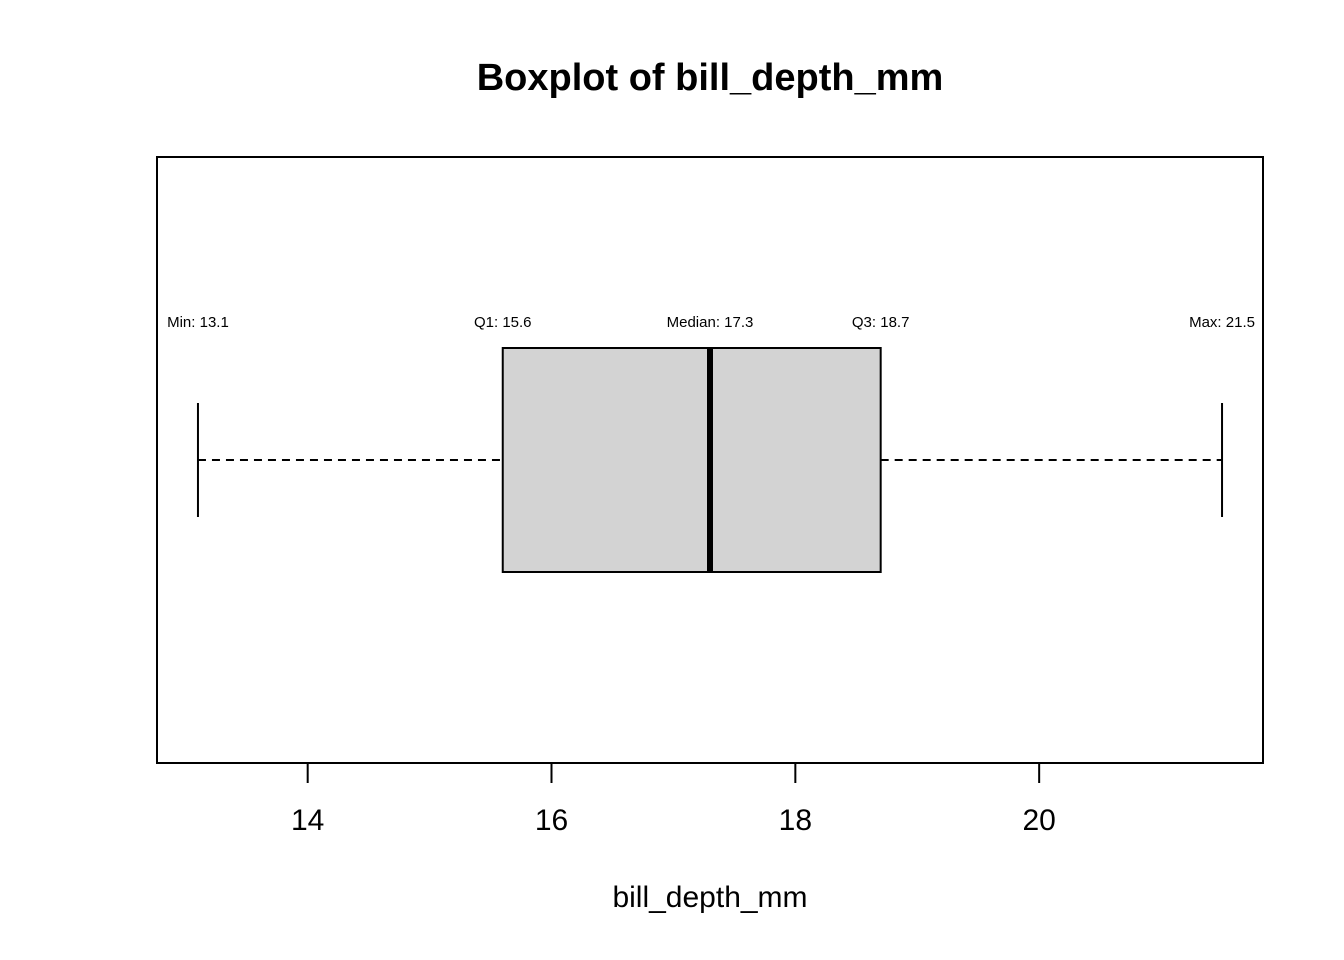 The height and width of the screenshot is (960, 1344). I want to click on box, so click(691, 460).